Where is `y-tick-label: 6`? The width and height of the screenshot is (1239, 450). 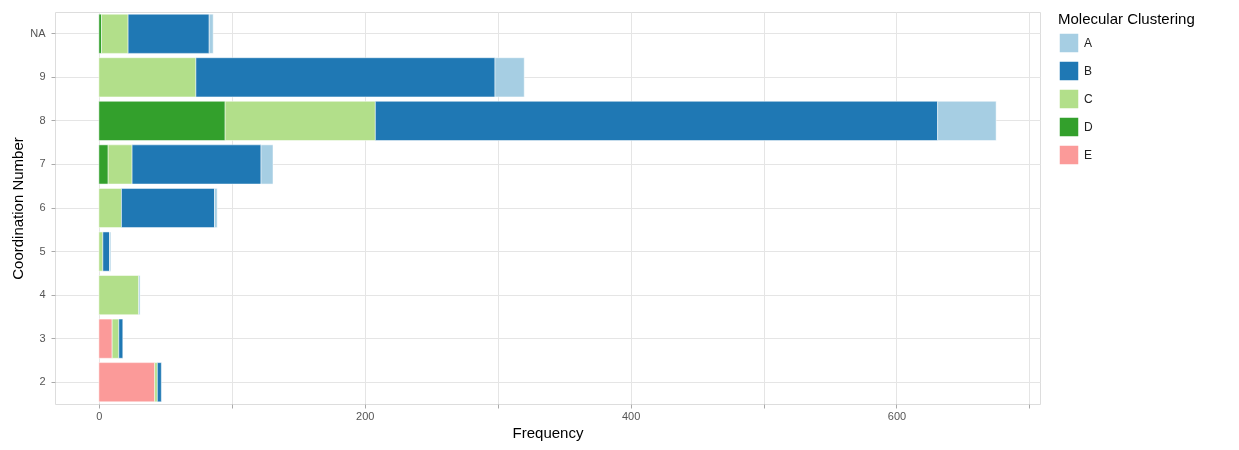 y-tick-label: 6 is located at coordinates (42, 207).